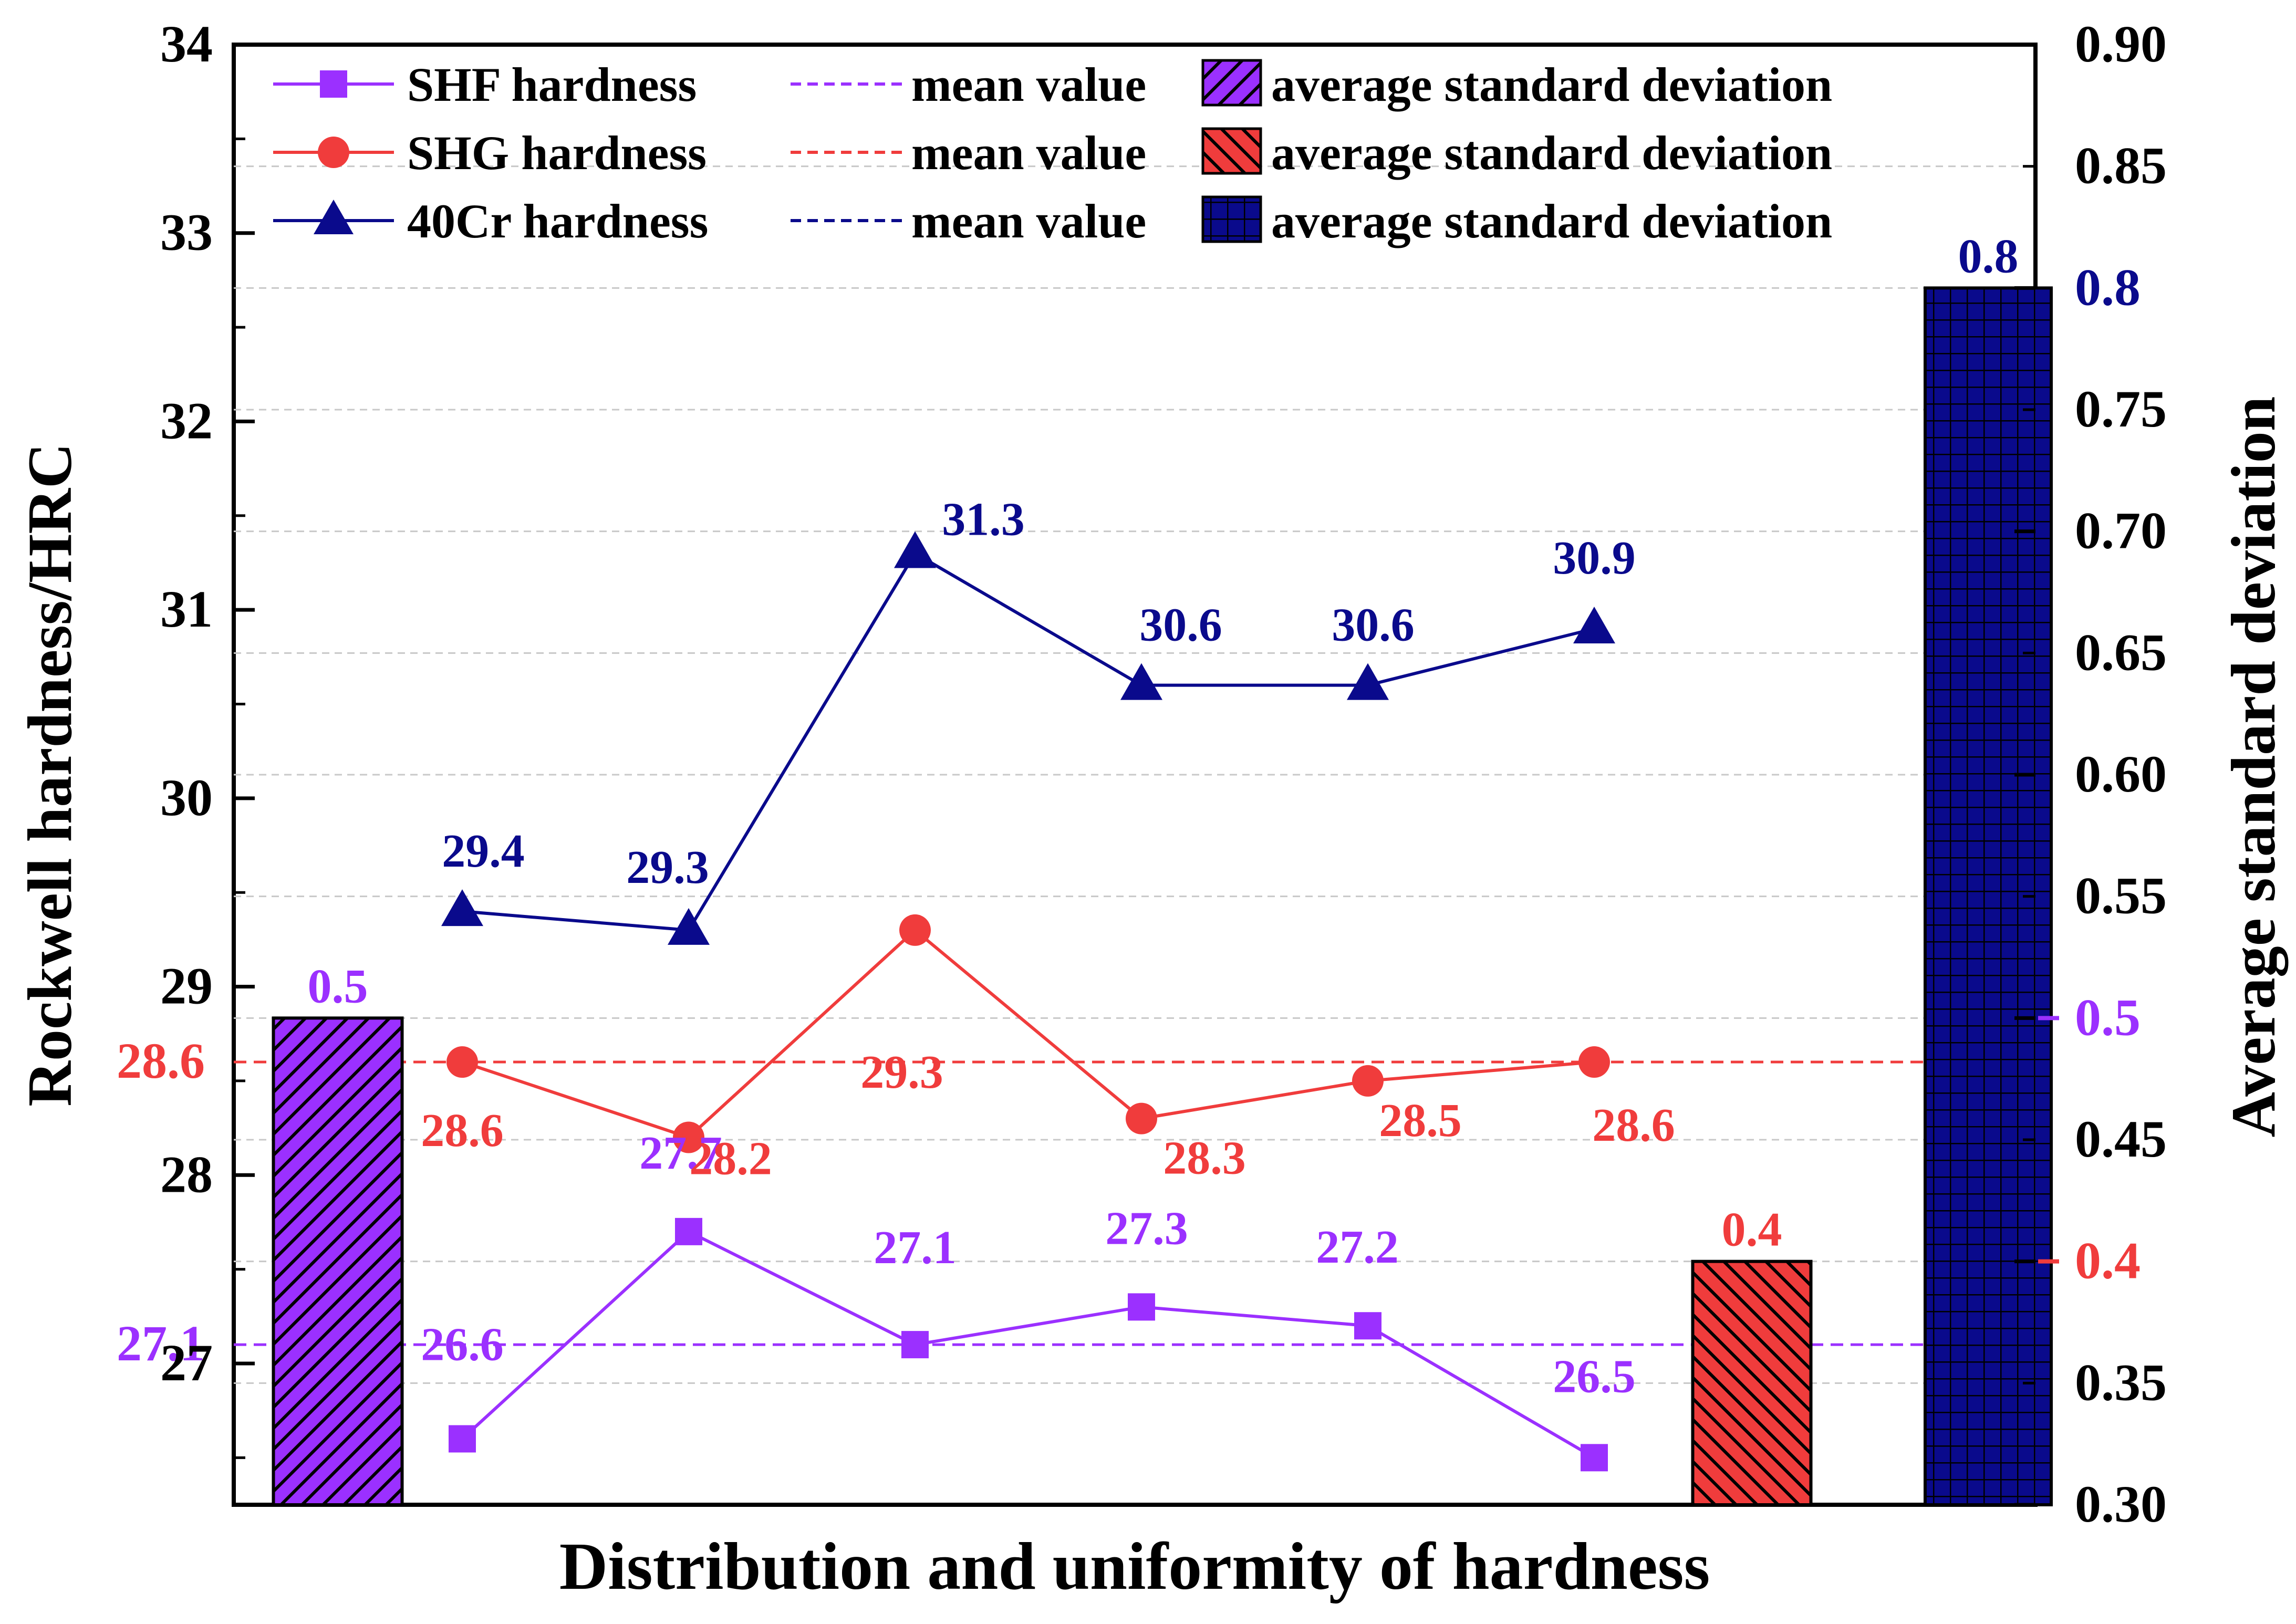  I want to click on legend-square-marker, so click(333, 84).